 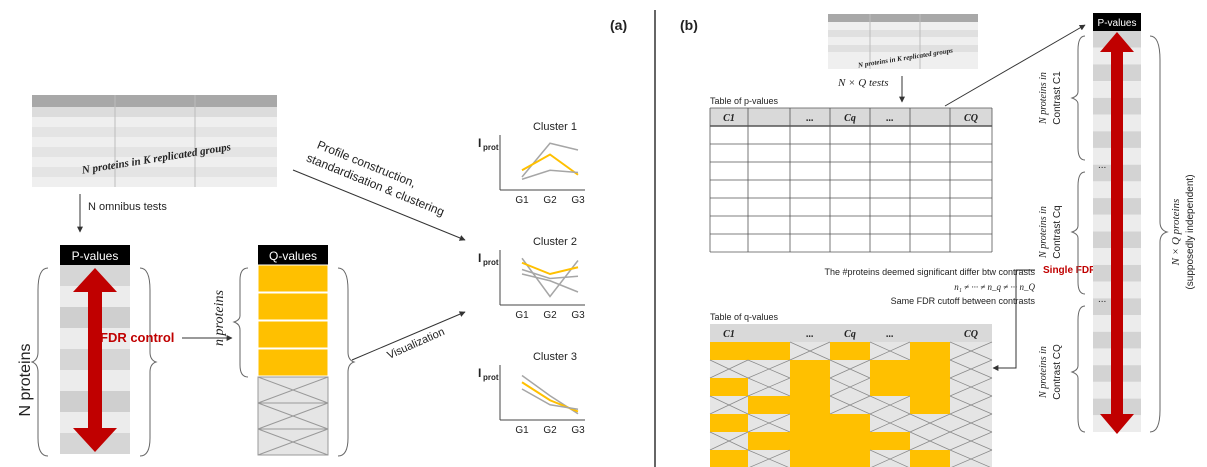 I want to click on x-tick-label: G1, so click(x=522, y=200).